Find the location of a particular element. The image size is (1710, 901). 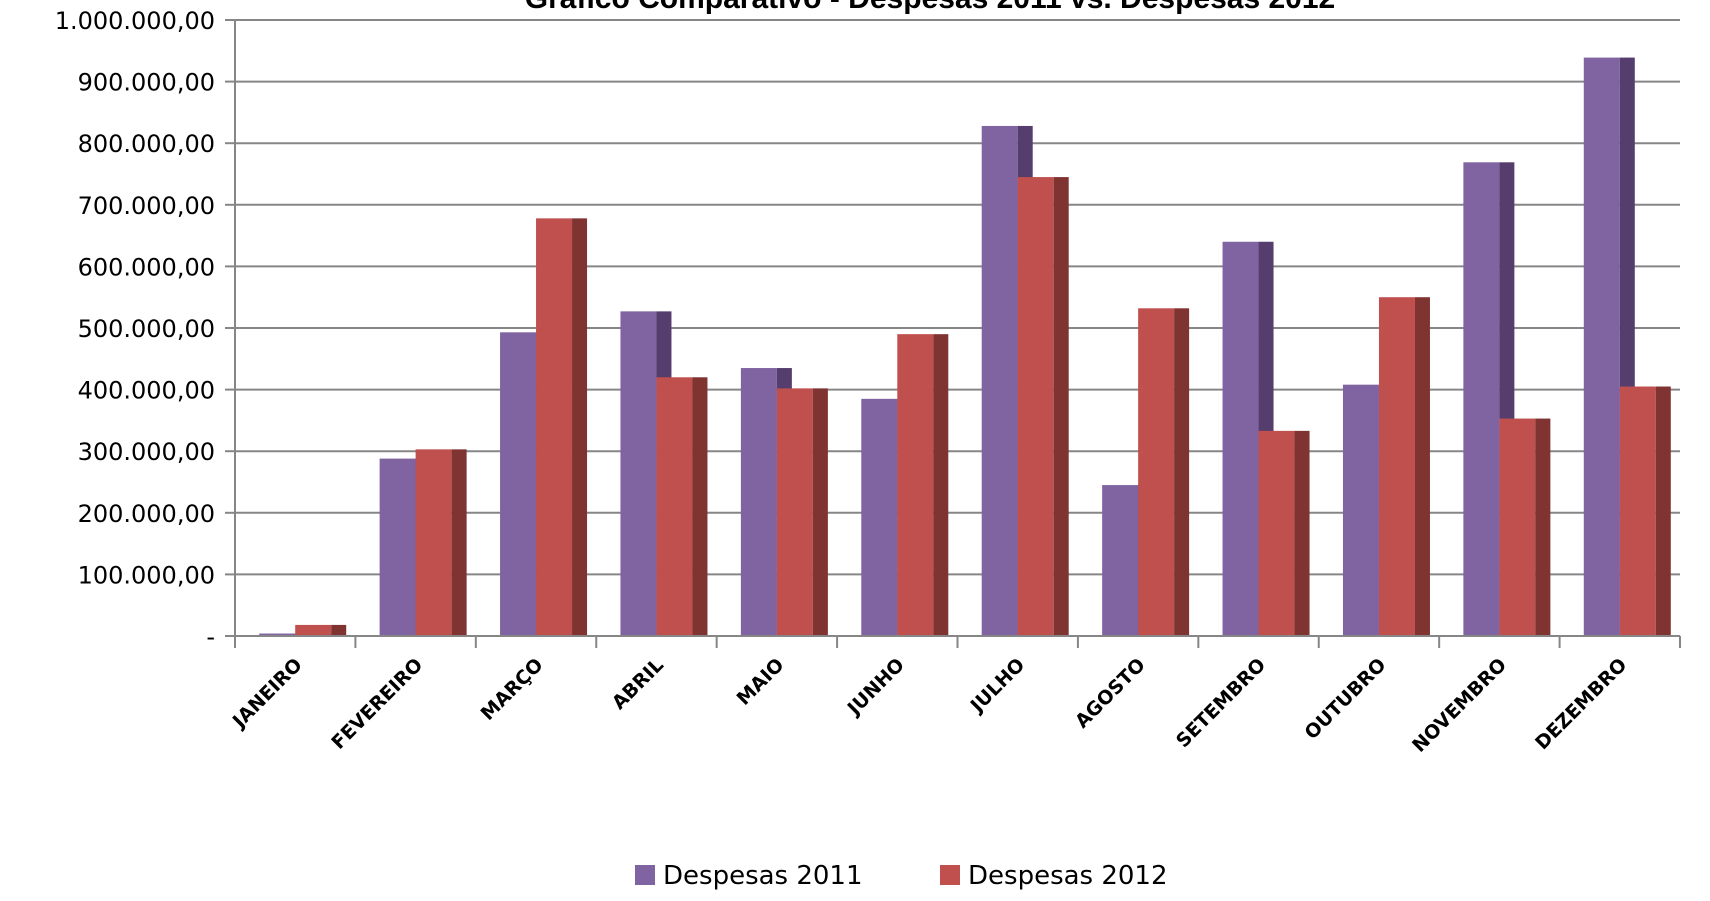

y-tick-label: 600.000,00 is located at coordinates (146, 267).